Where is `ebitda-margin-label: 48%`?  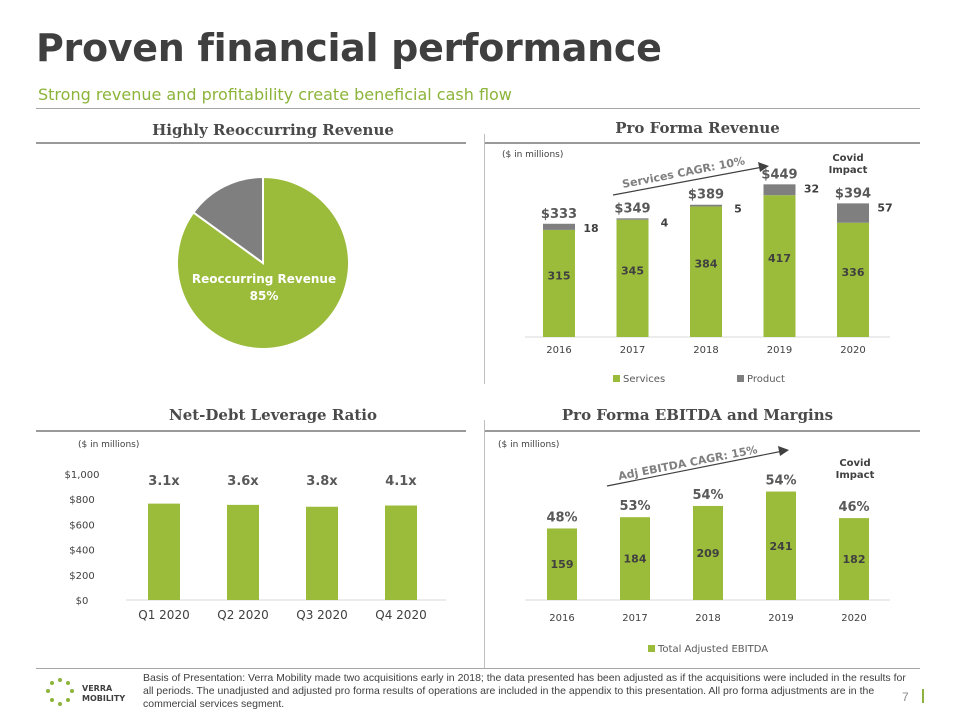
ebitda-margin-label: 48% is located at coordinates (561, 517).